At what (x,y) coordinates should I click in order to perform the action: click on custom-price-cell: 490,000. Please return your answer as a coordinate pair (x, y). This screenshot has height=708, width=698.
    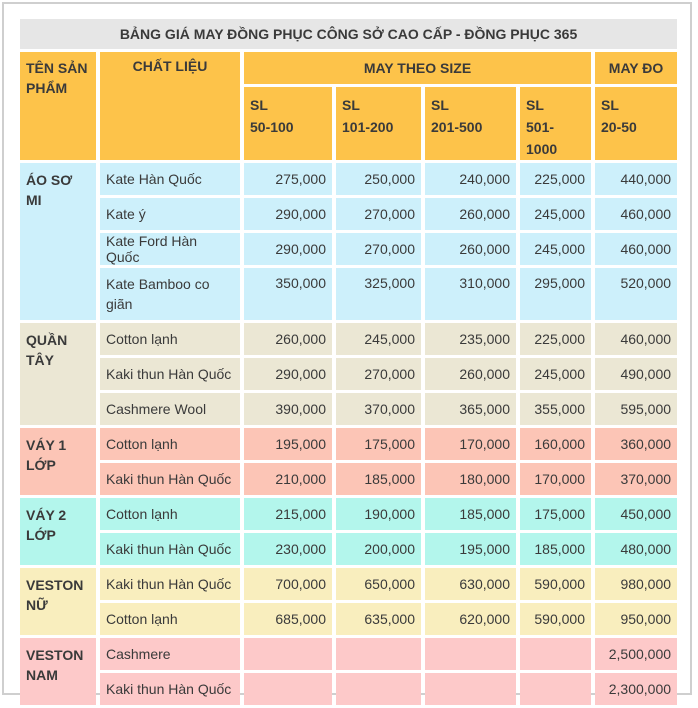
    Looking at the image, I should click on (636, 374).